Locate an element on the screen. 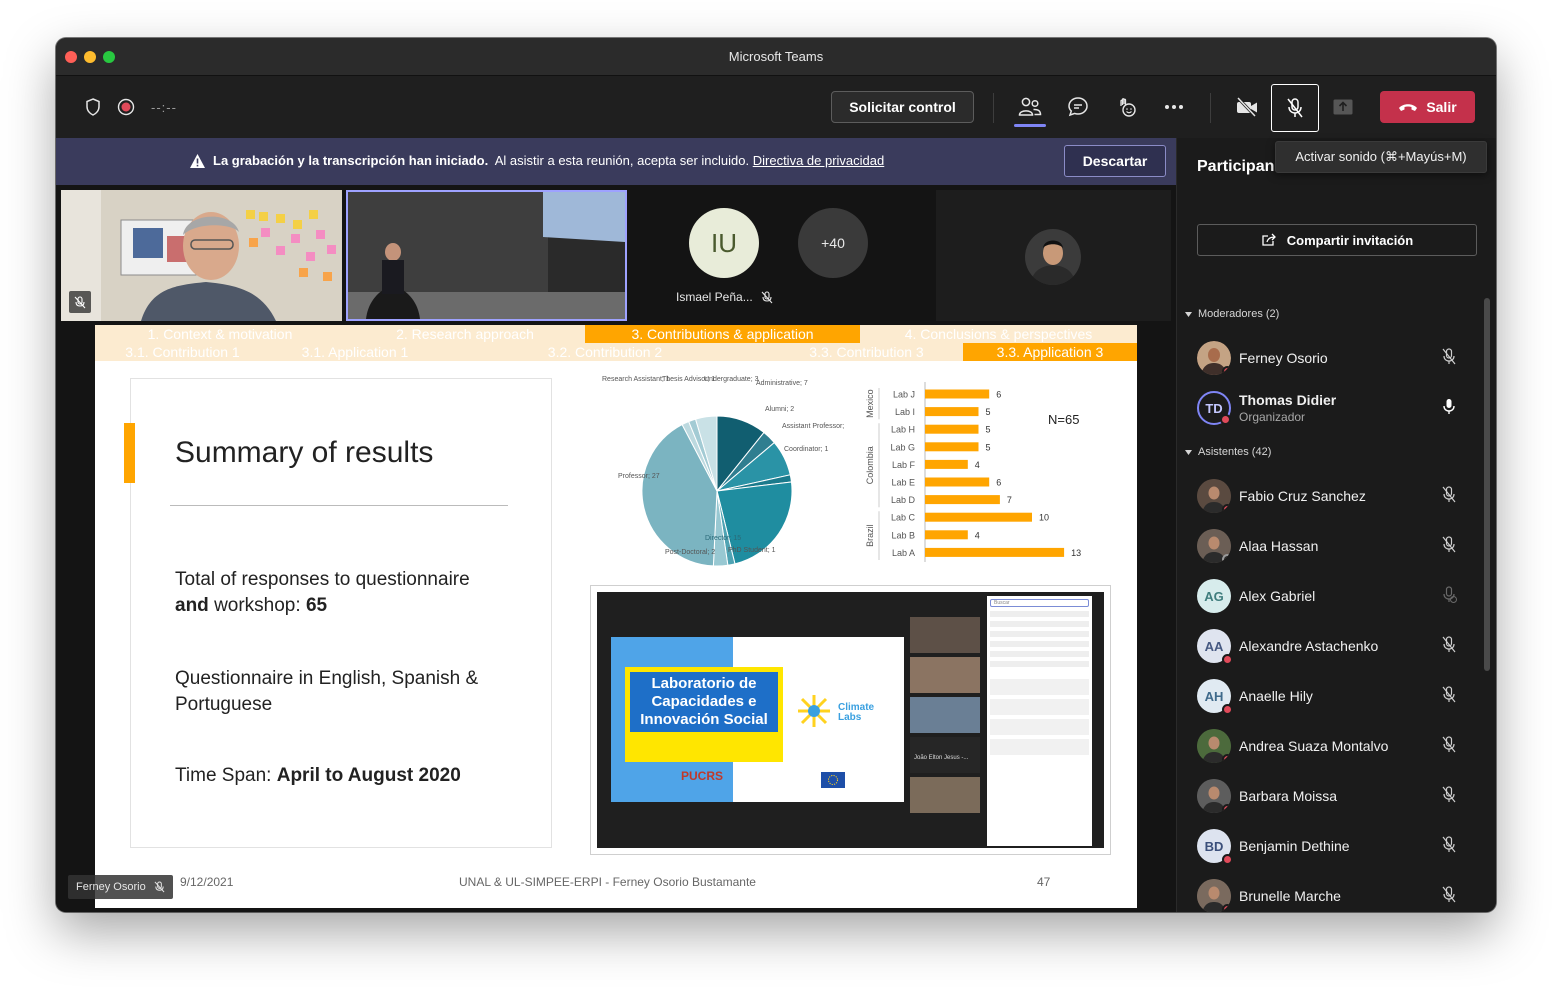 This screenshot has height=987, width=1552. p1-rest: workshop: is located at coordinates (257, 605).